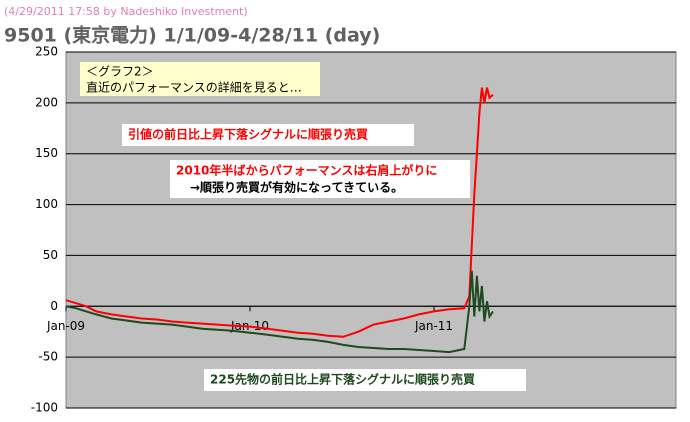  Describe the element at coordinates (46, 204) in the screenshot. I see `y-tick-label: 100` at that location.